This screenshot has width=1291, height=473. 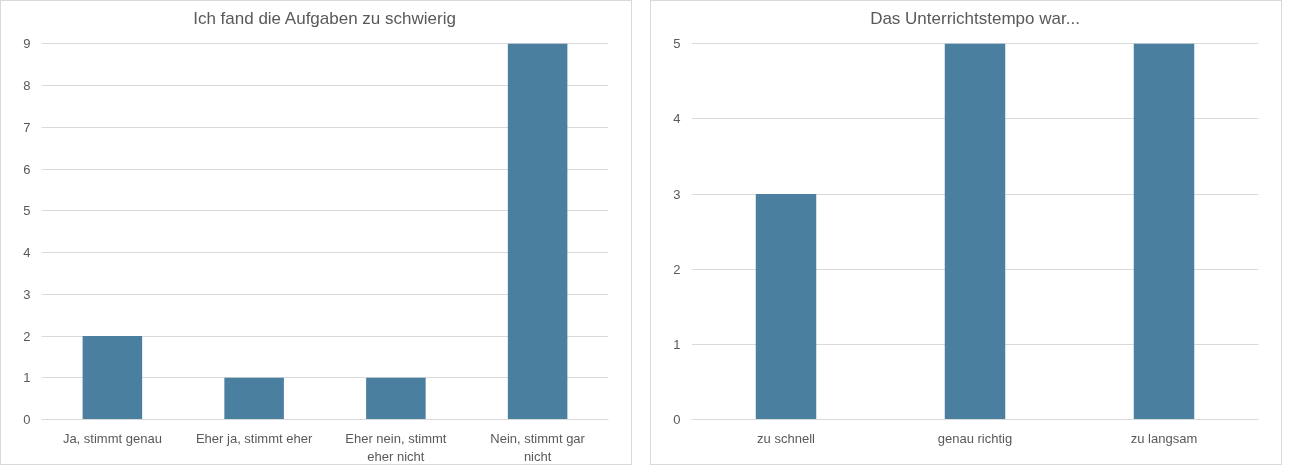 I want to click on chart-title: Ich fand die Aufgaben zu schwierig, so click(x=324, y=18).